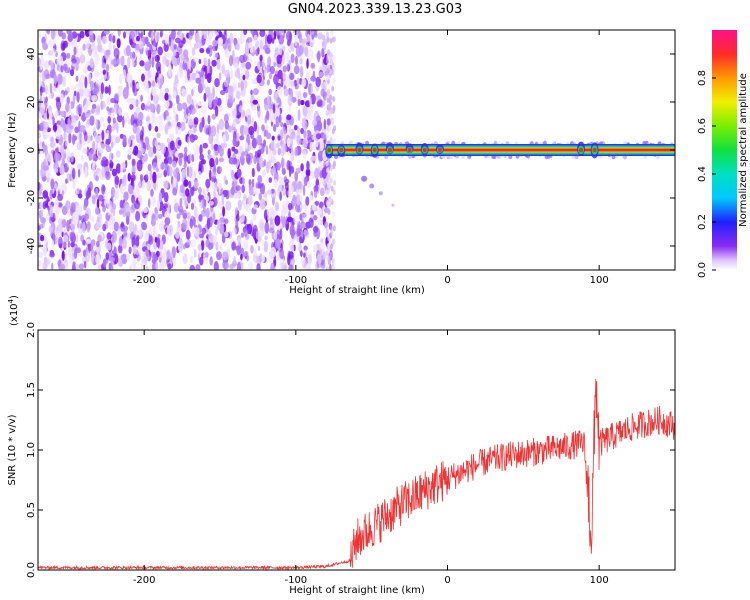 This screenshot has height=600, width=750. Describe the element at coordinates (702, 78) in the screenshot. I see `colorbar-tick-label: 0.8` at that location.